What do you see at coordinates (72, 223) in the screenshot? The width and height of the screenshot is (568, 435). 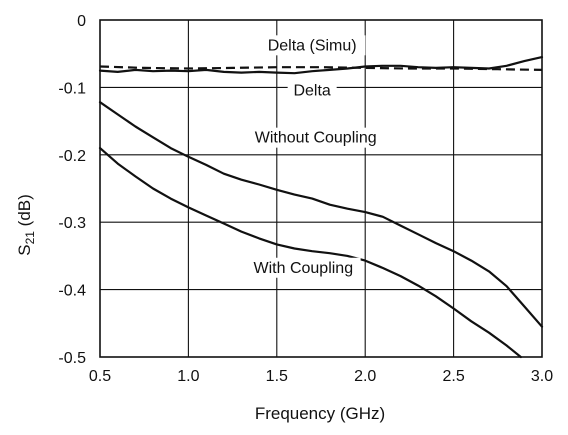 I see `y-tick-label: -0.3` at bounding box center [72, 223].